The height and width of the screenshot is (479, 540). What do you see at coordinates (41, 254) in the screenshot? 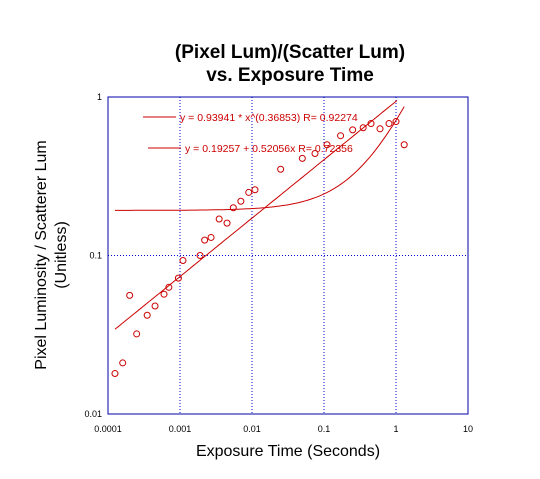
I see `y-axis-label: Pixel Luminosity / Scatterer Lum` at bounding box center [41, 254].